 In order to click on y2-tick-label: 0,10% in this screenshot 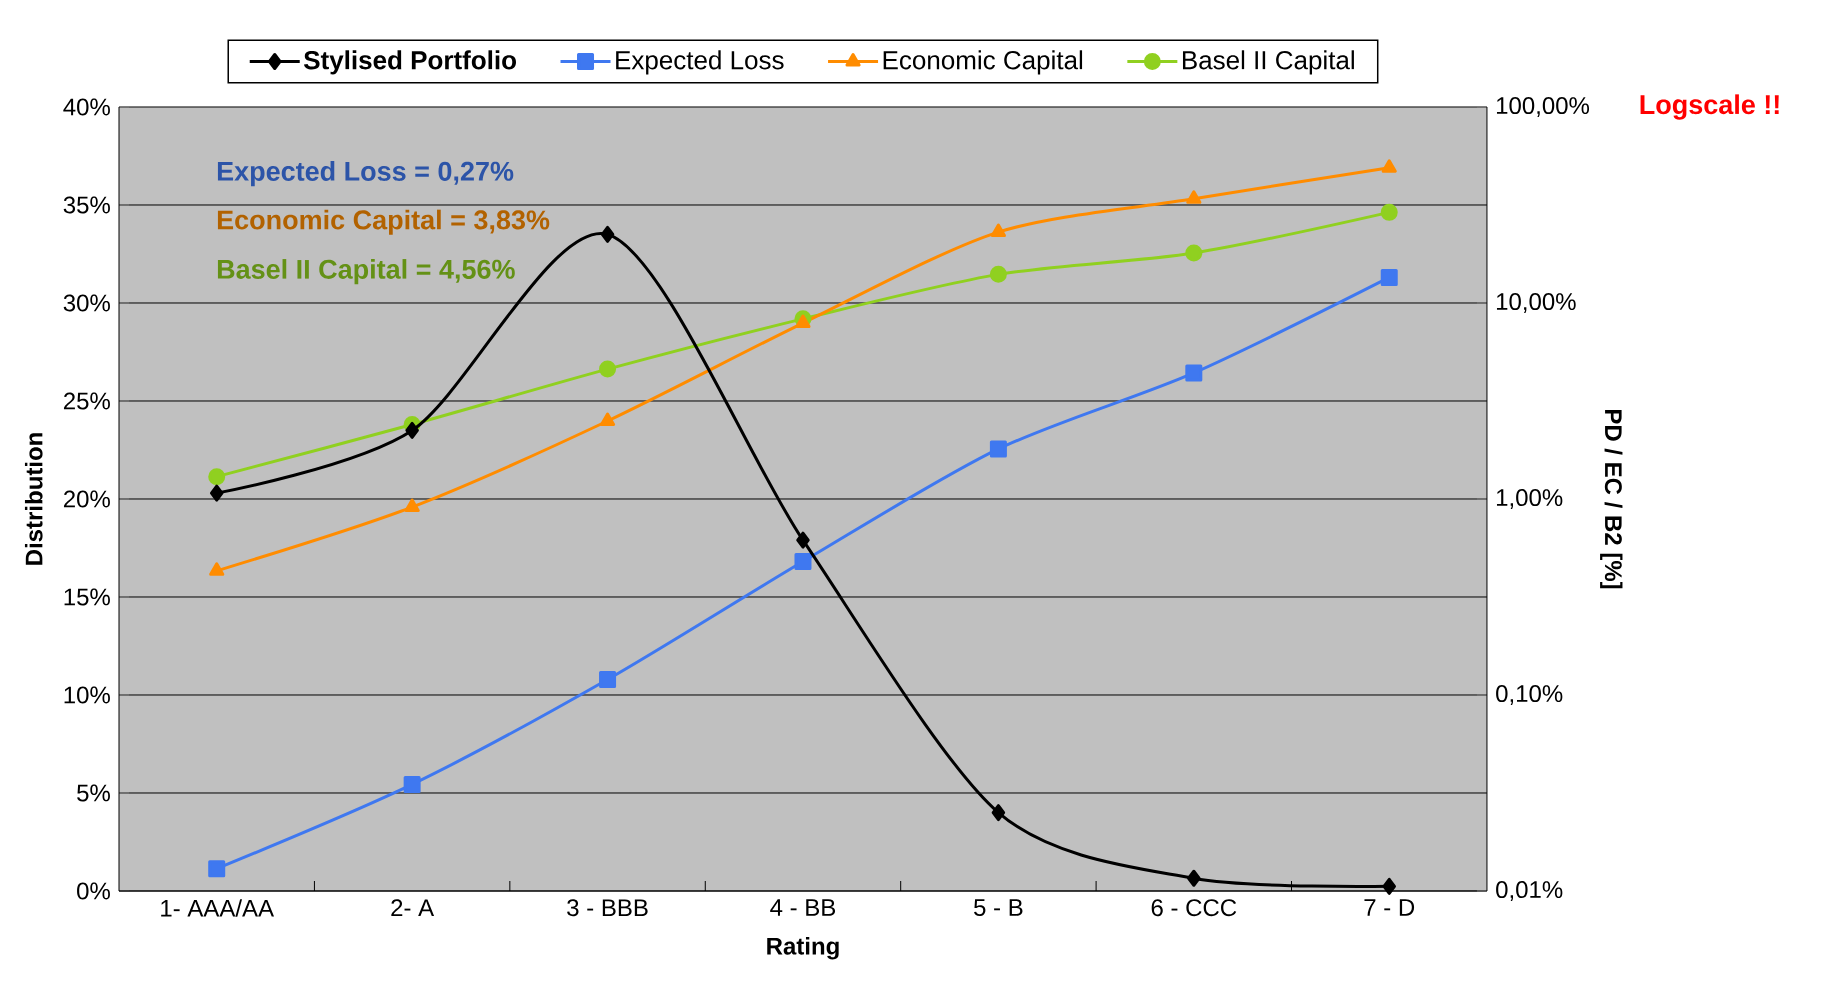, I will do `click(1529, 695)`.